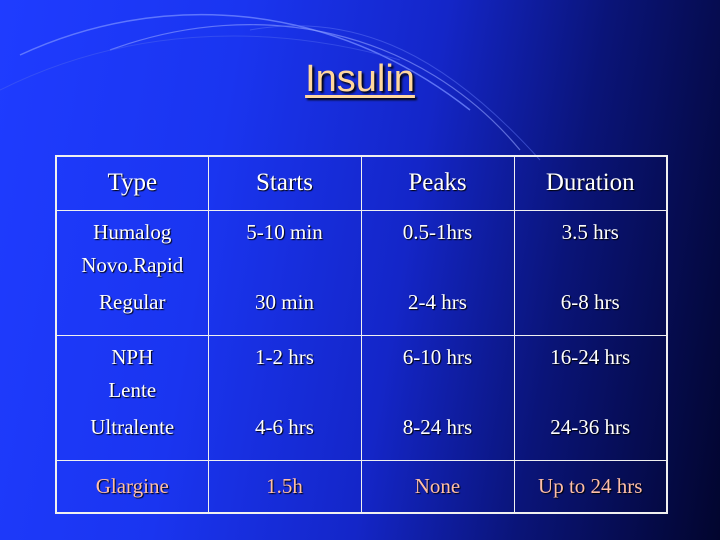  I want to click on cell-line: Ultralente, so click(132, 426).